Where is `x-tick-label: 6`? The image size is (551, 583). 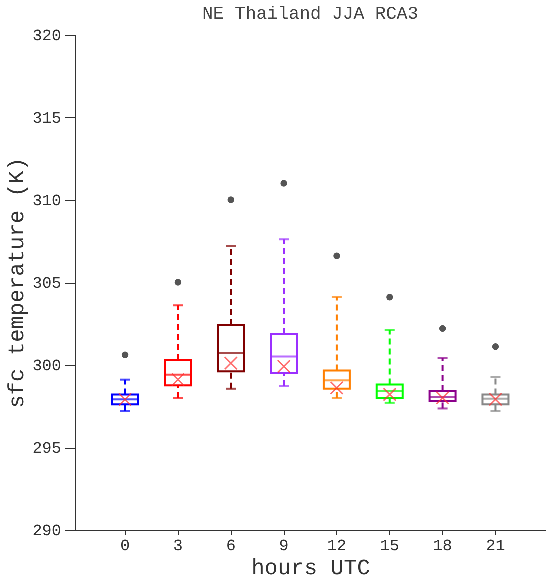
x-tick-label: 6 is located at coordinates (231, 547).